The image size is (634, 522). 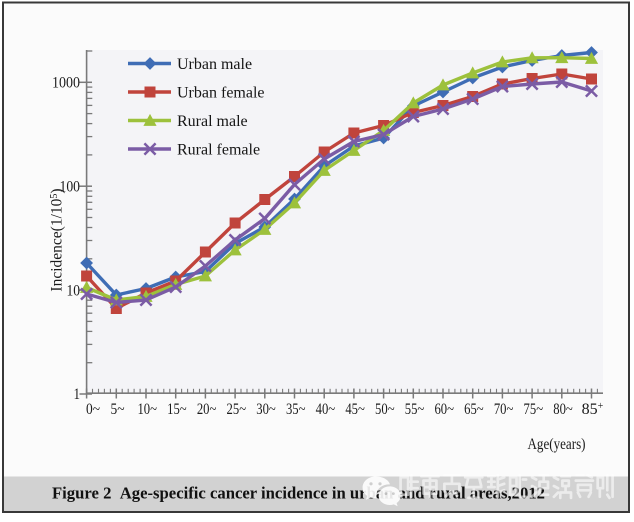 I want to click on svg-text: 15~, so click(x=177, y=409).